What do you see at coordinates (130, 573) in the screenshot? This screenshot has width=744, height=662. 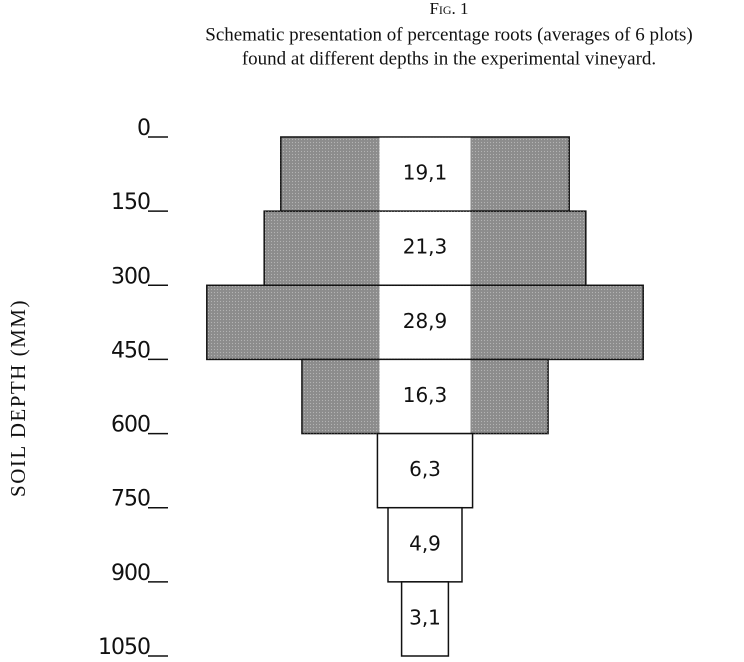 I see `y-tick-label: 900` at bounding box center [130, 573].